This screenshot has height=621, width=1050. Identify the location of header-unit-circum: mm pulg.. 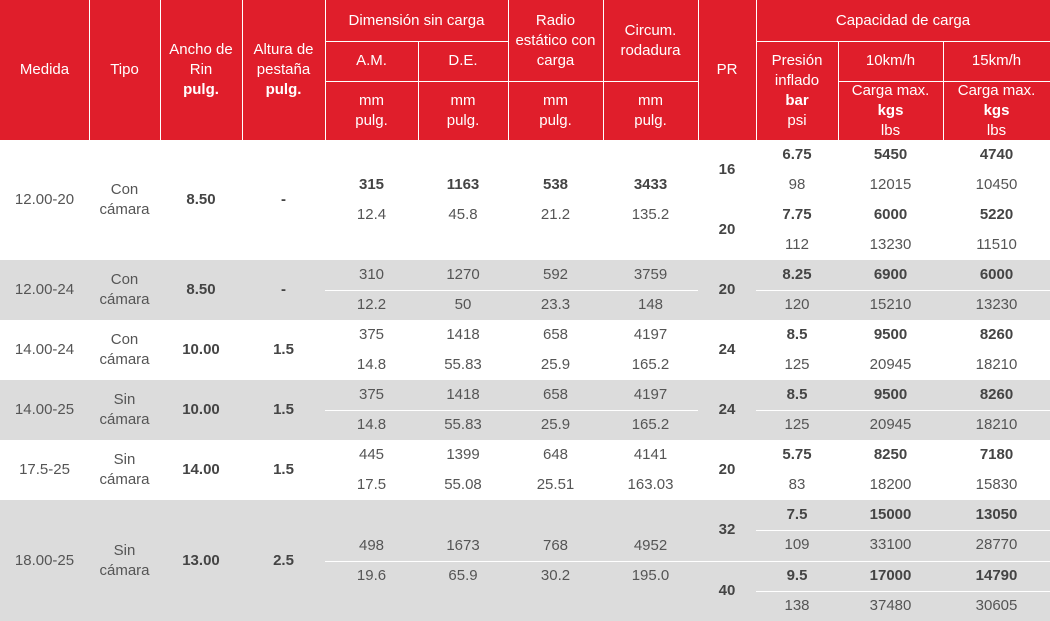
(650, 110).